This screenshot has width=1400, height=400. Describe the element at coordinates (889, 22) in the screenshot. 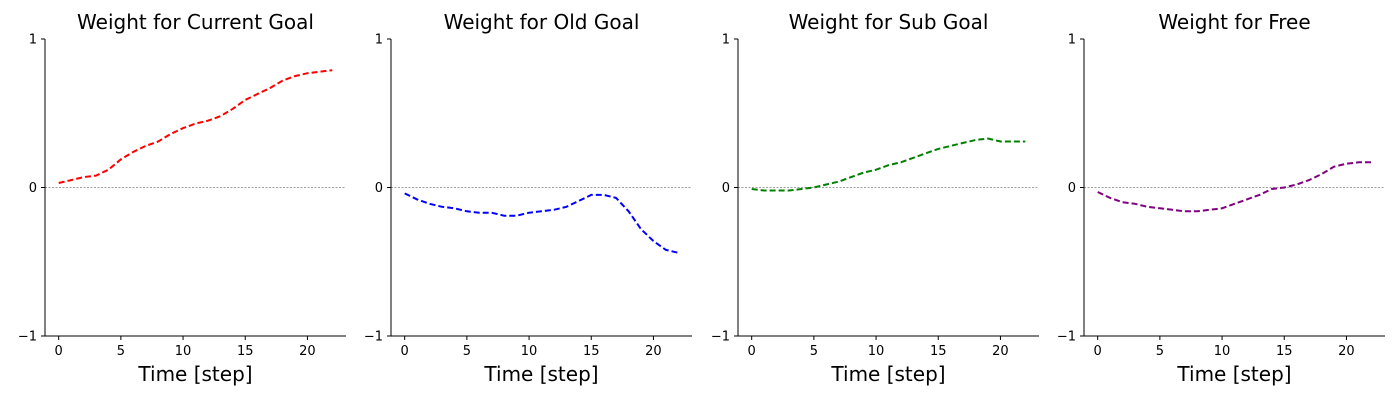

I see `chart-title: Weight for Sub Goal` at that location.